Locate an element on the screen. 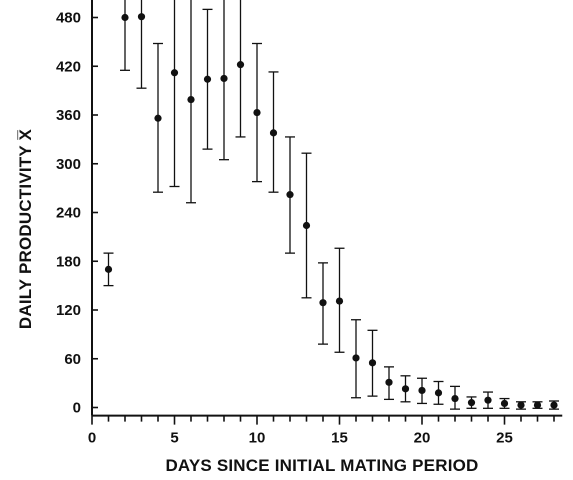  x-tick-label: 5 is located at coordinates (174, 438).